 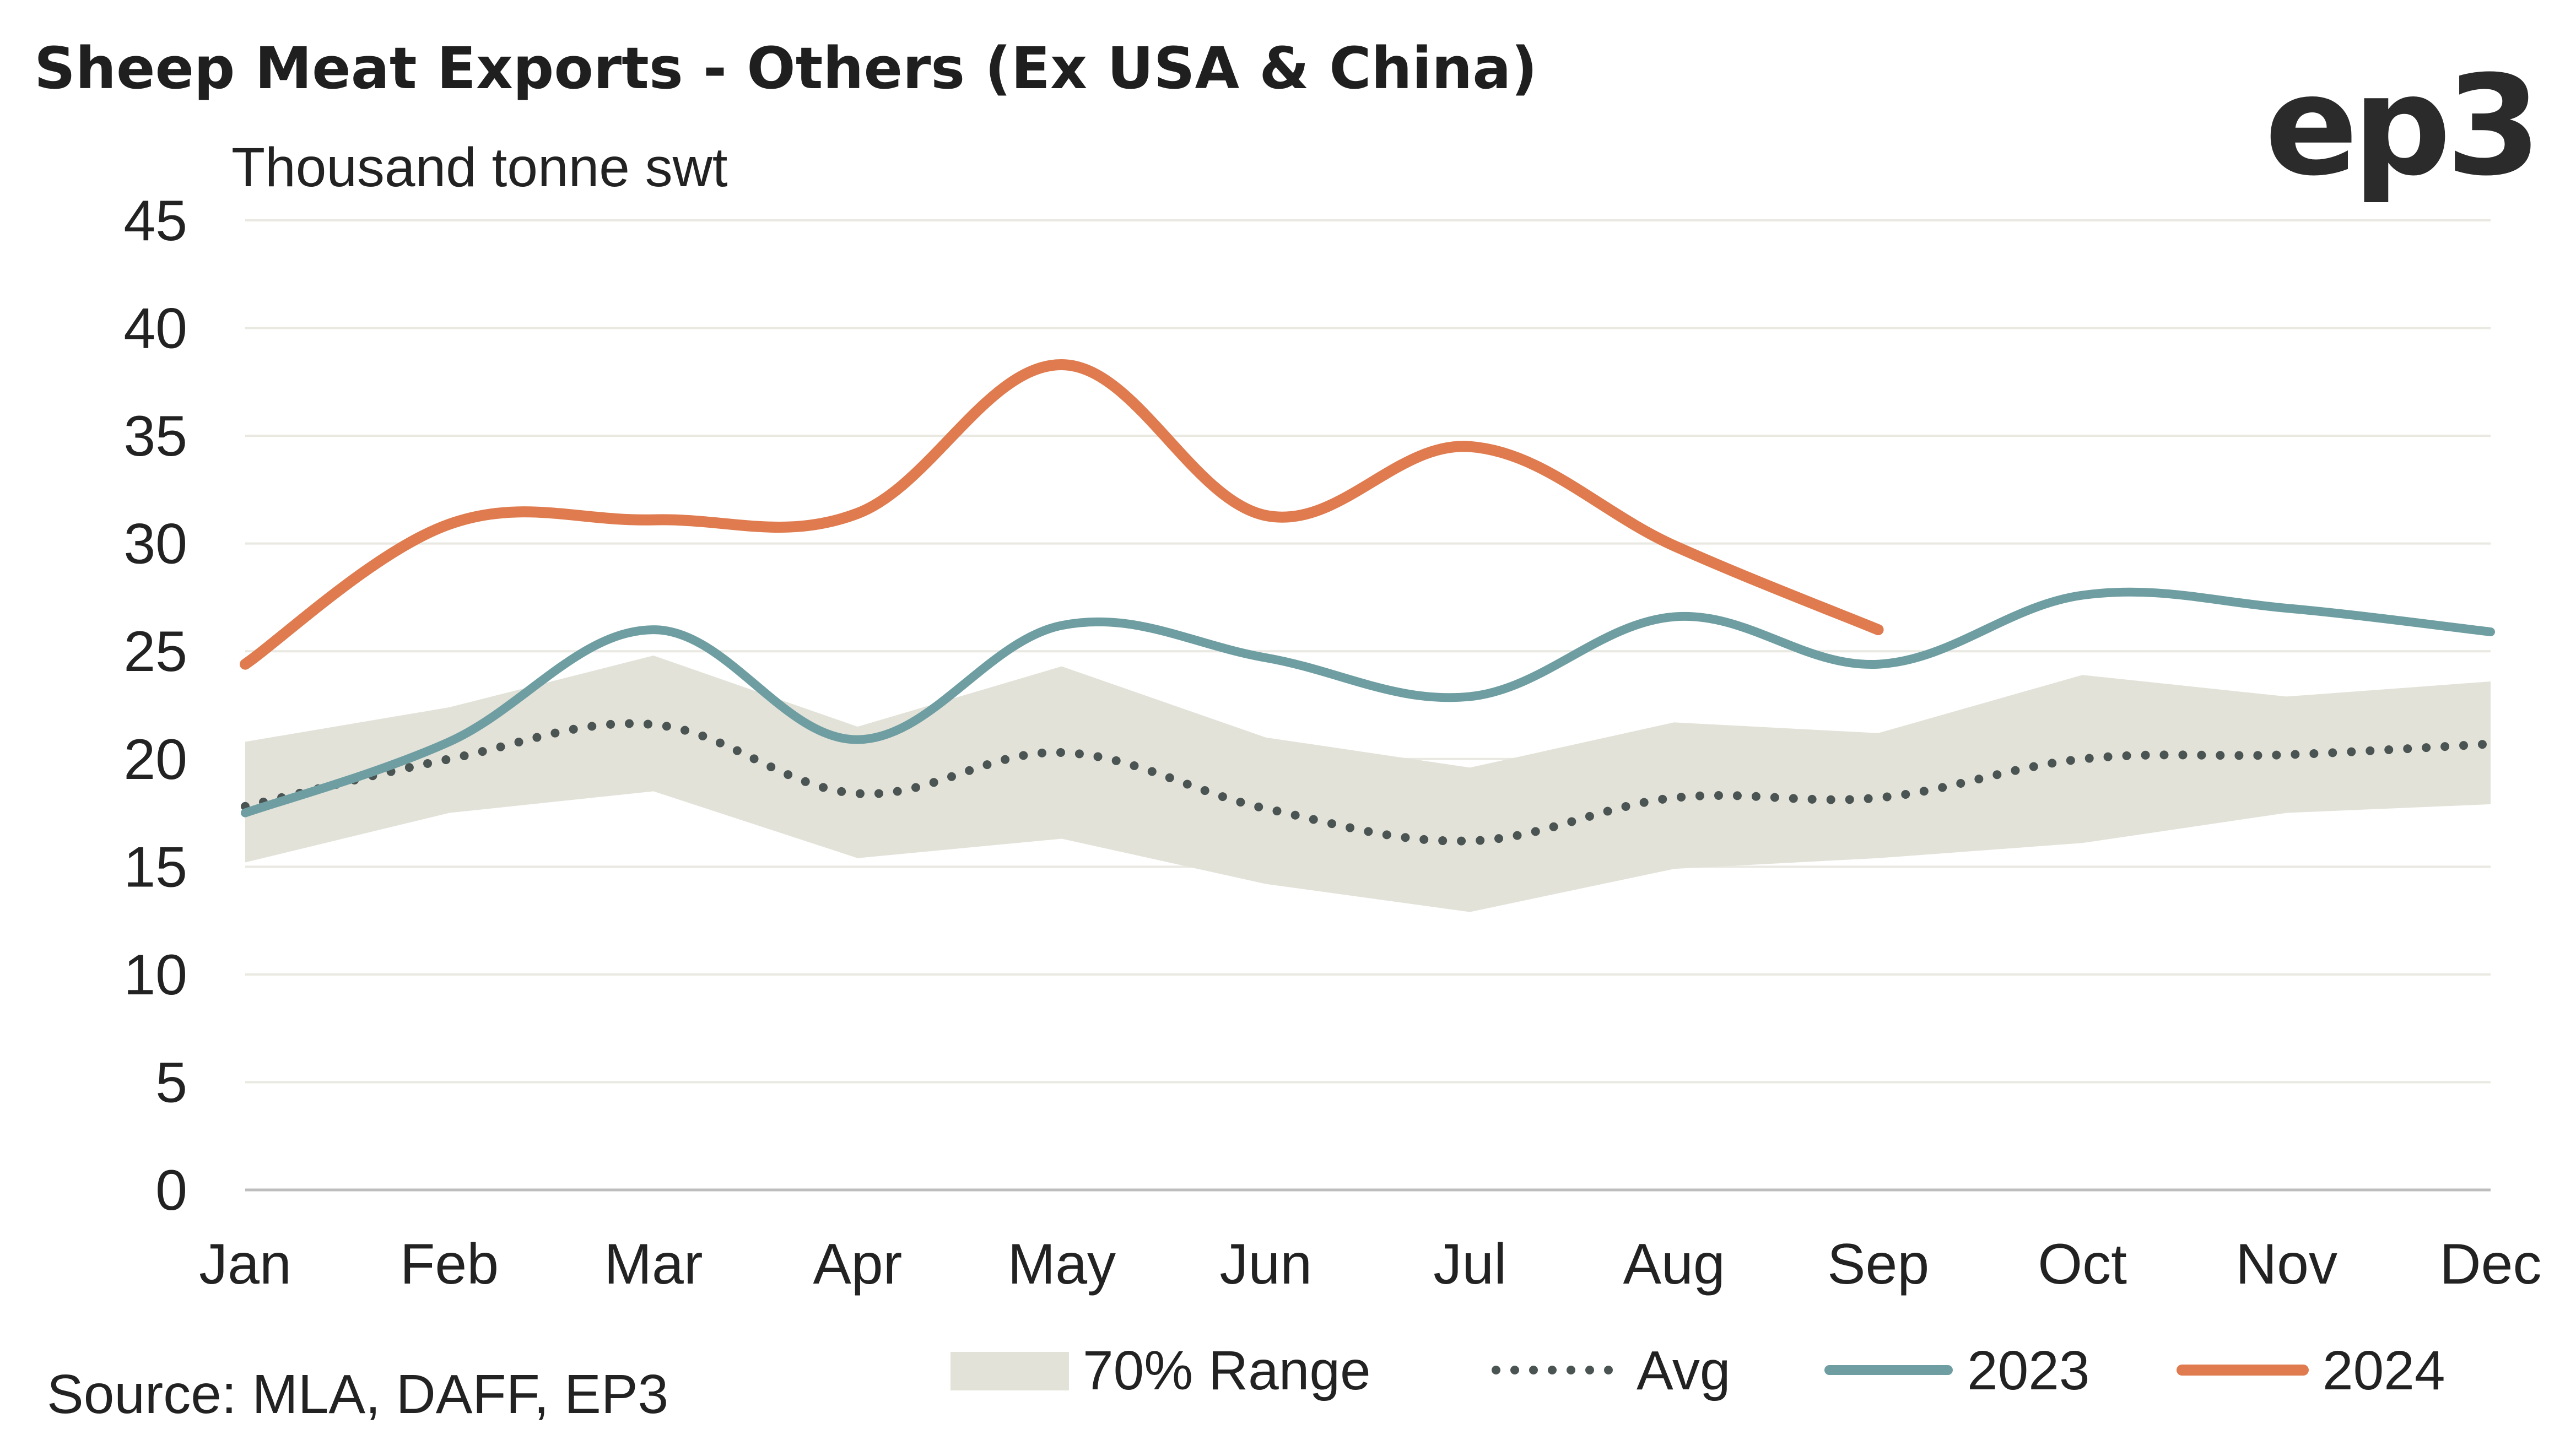 What do you see at coordinates (155, 867) in the screenshot?
I see `y-tick-label: 15` at bounding box center [155, 867].